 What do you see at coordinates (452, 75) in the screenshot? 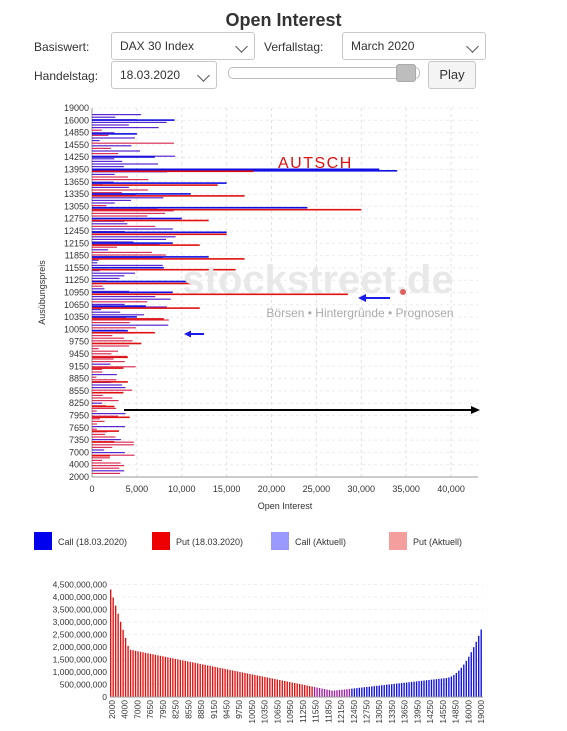
I see `play-button: Play` at bounding box center [452, 75].